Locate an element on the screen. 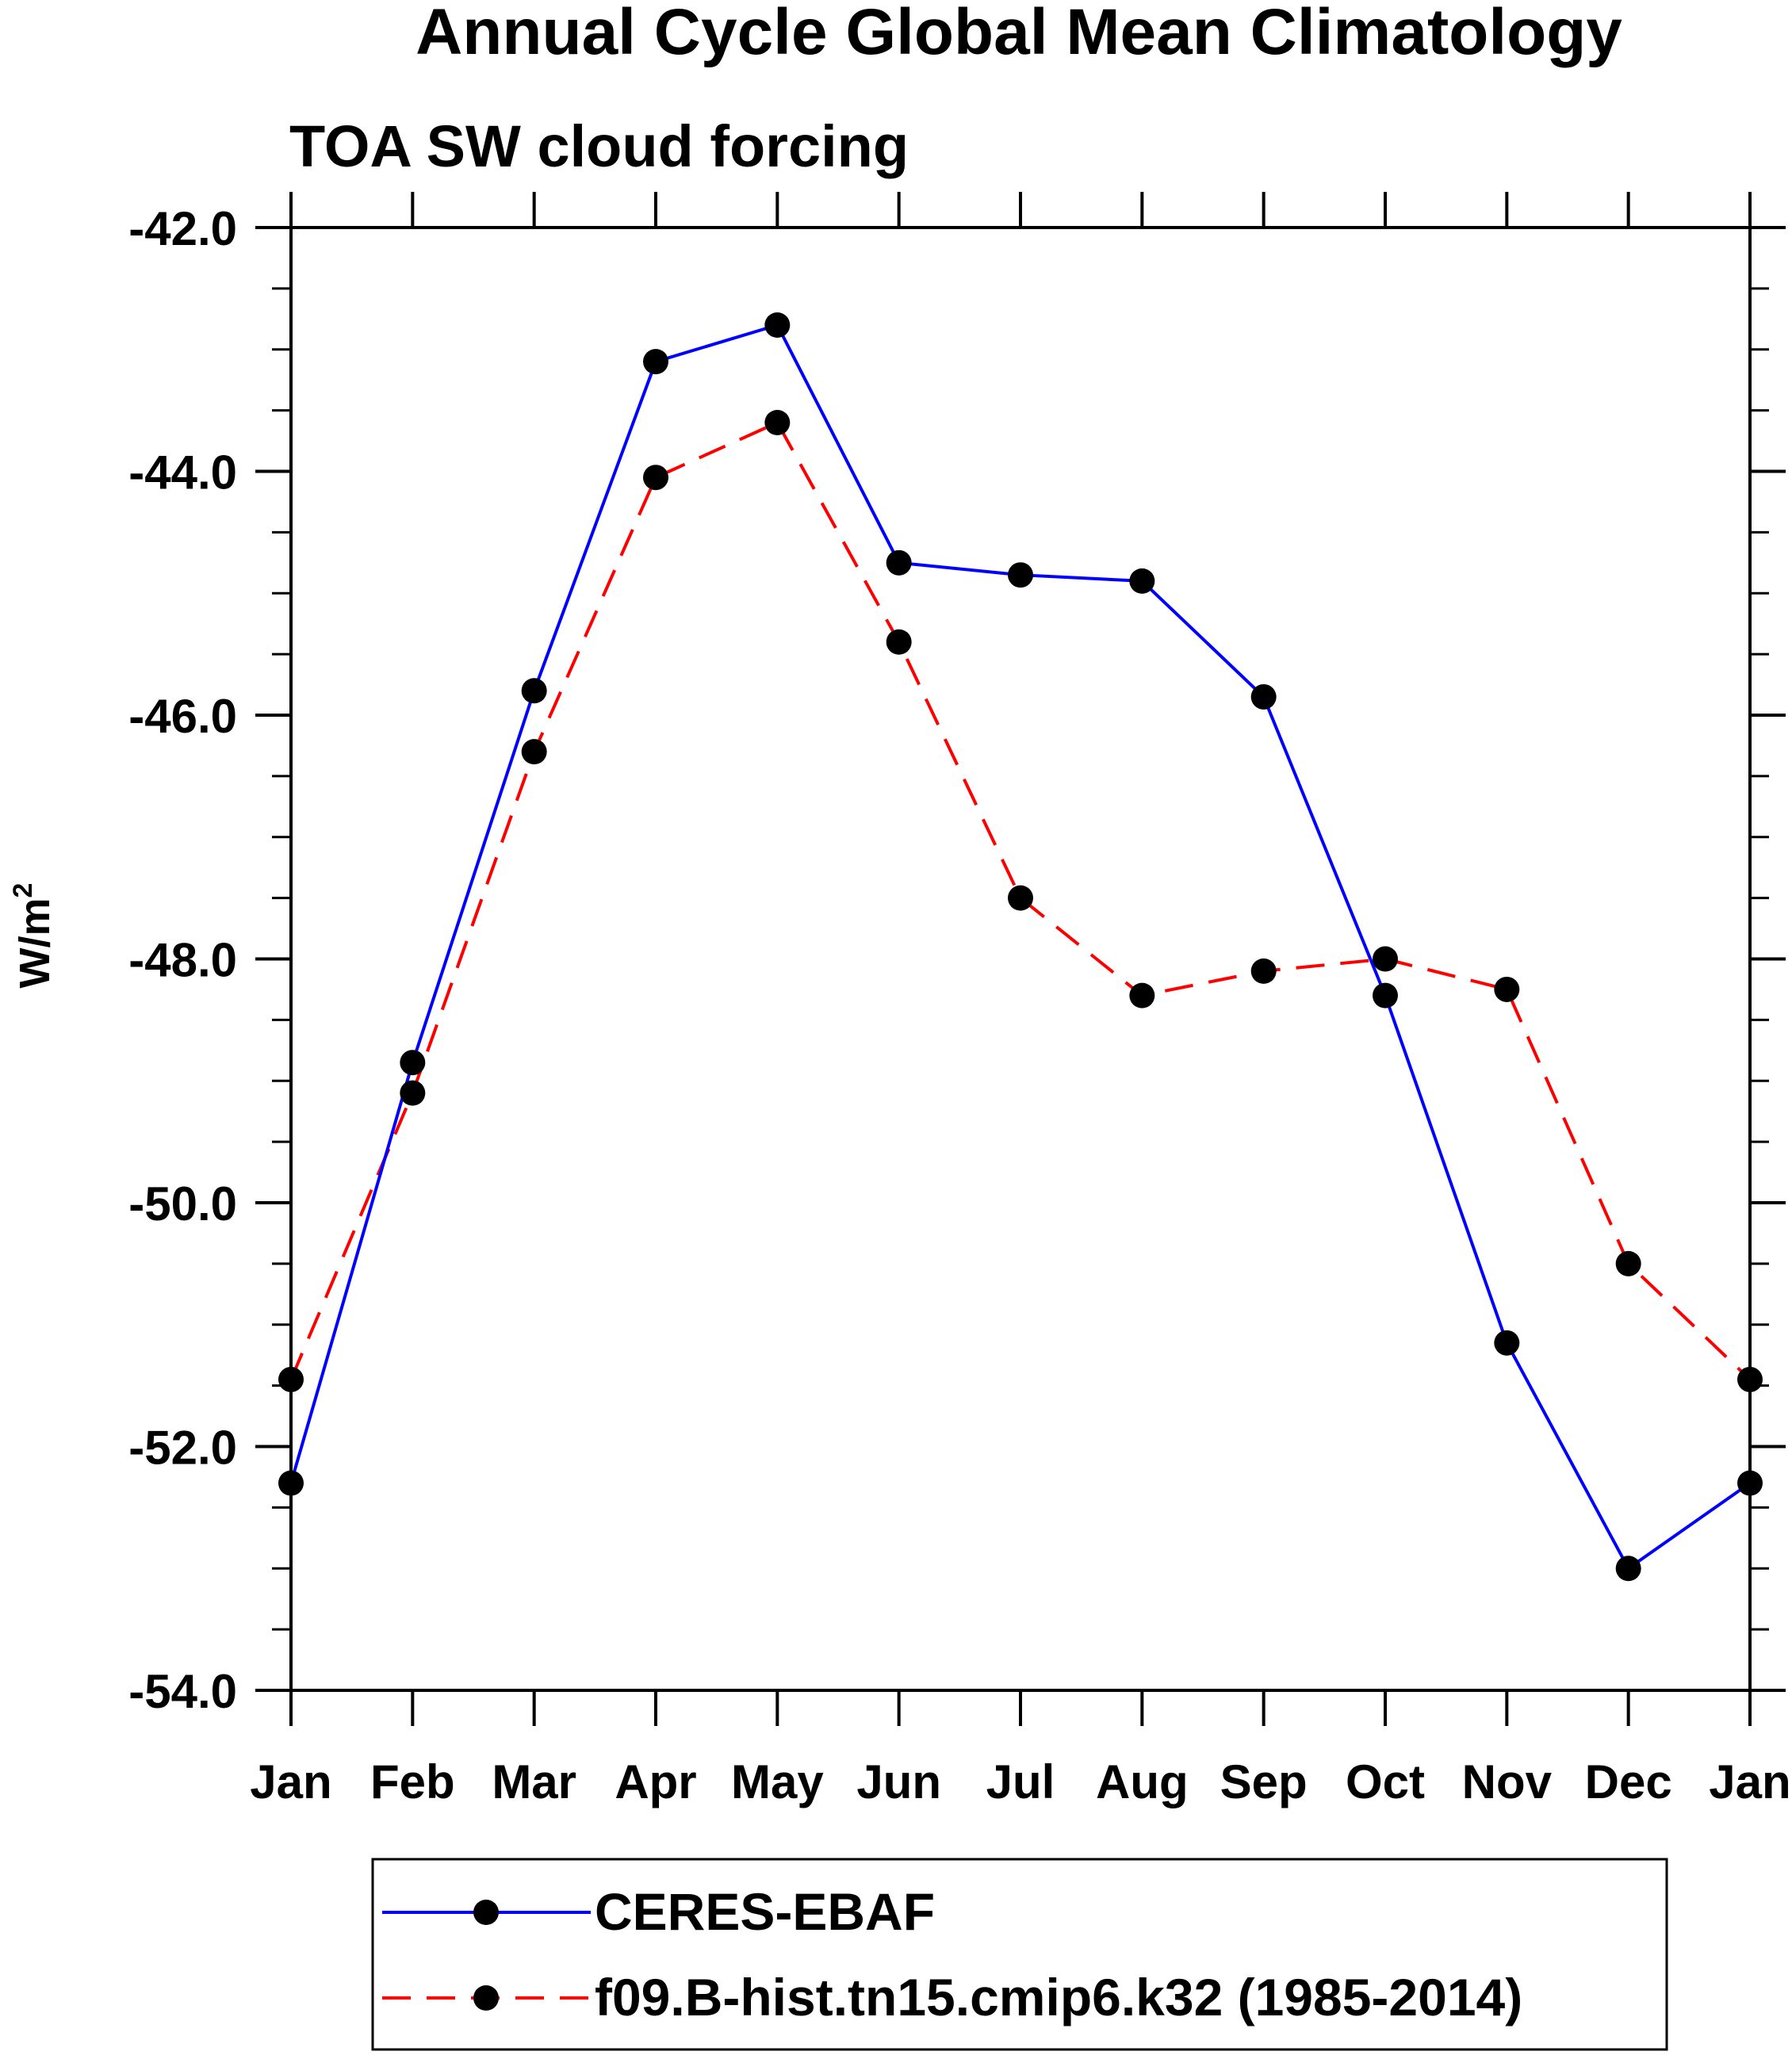 This screenshot has width=1792, height=2059. y-tick-label: -44.0 is located at coordinates (182, 472).